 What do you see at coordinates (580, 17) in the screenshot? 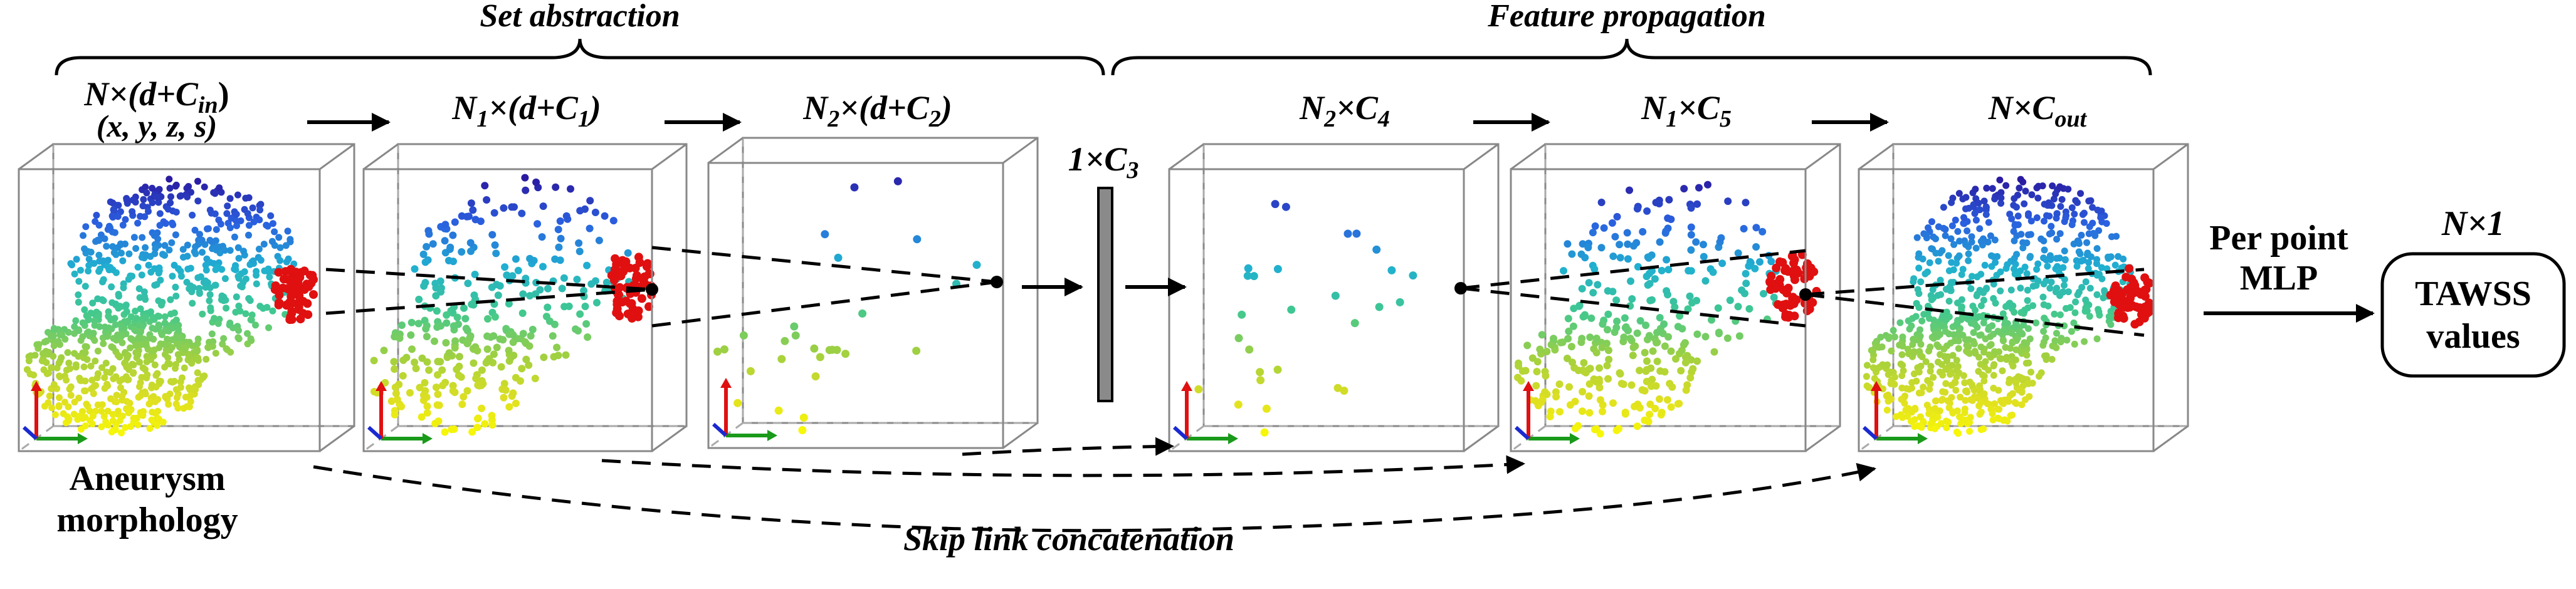
I see `set-abstraction-header: Set abstraction` at bounding box center [580, 17].